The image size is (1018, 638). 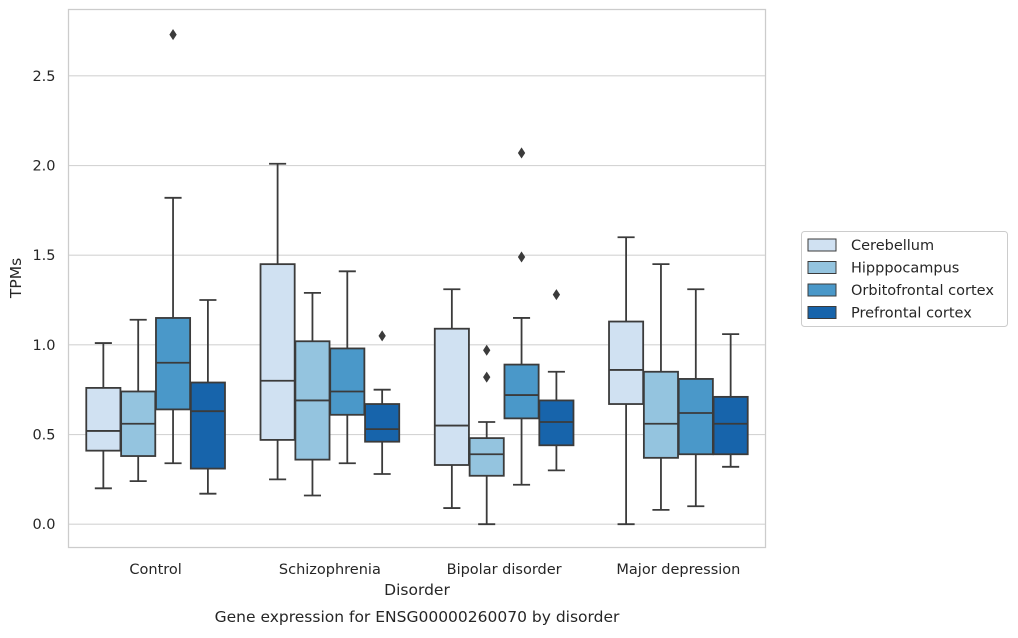 What do you see at coordinates (43, 525) in the screenshot?
I see `y-tick-label: 0.0` at bounding box center [43, 525].